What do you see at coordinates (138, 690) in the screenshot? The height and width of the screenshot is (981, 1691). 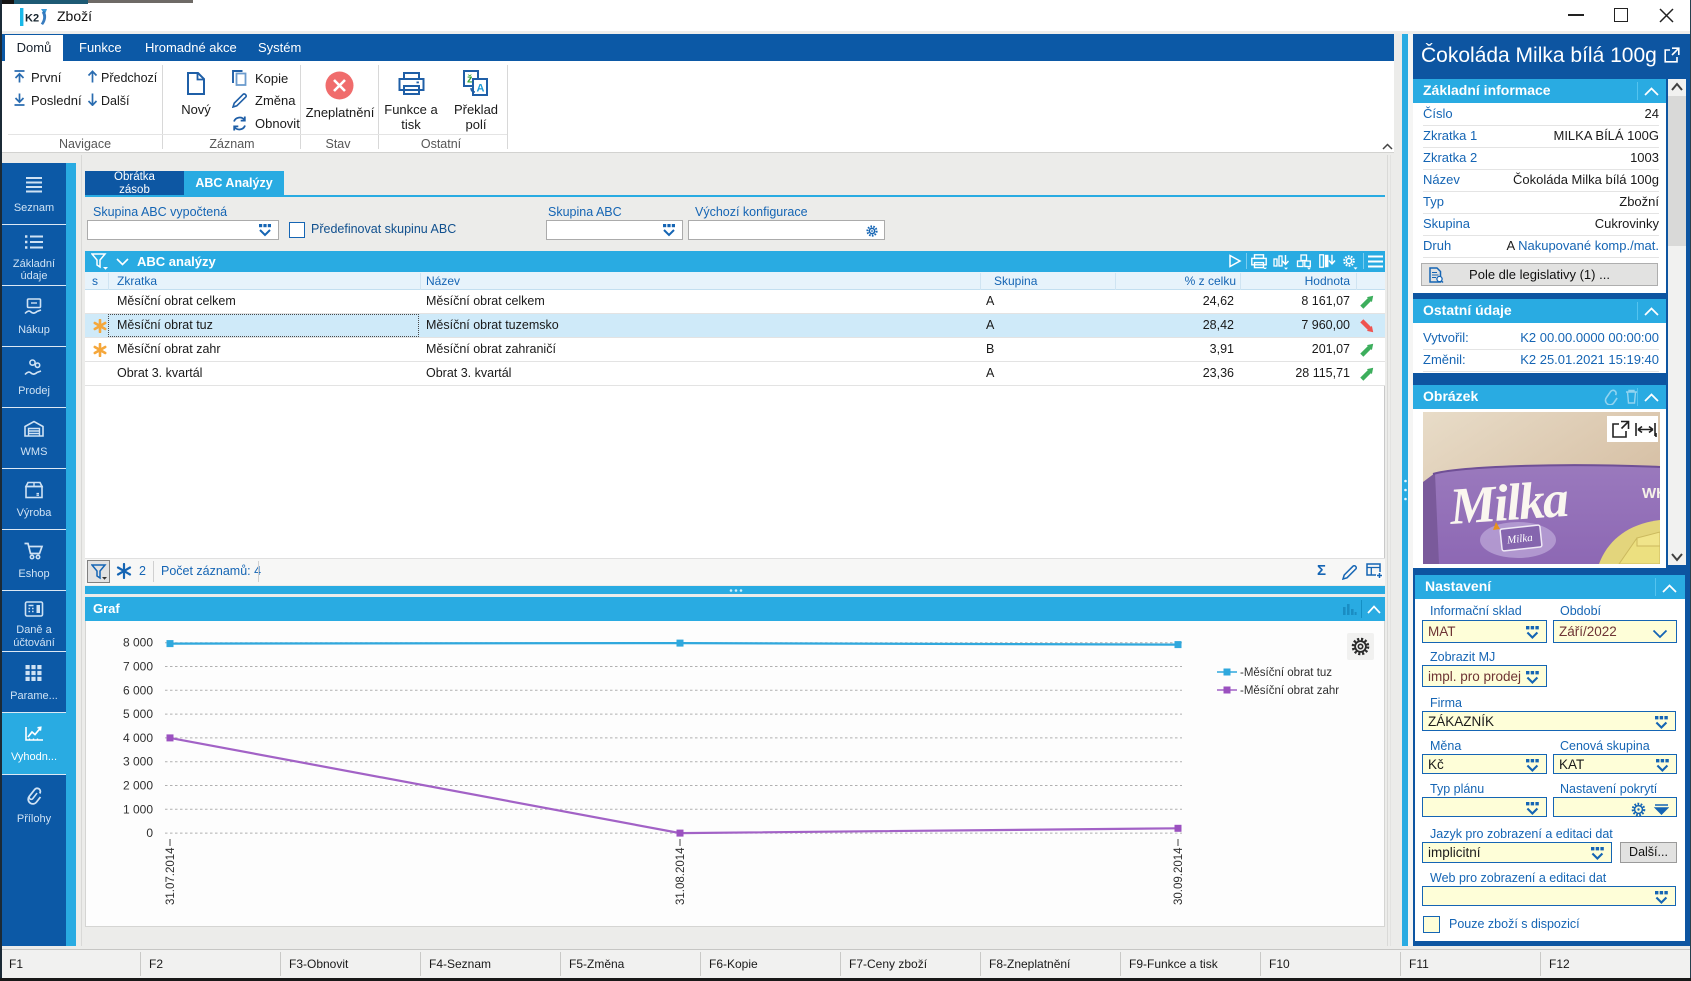 I see `svg-text: 6 000` at bounding box center [138, 690].